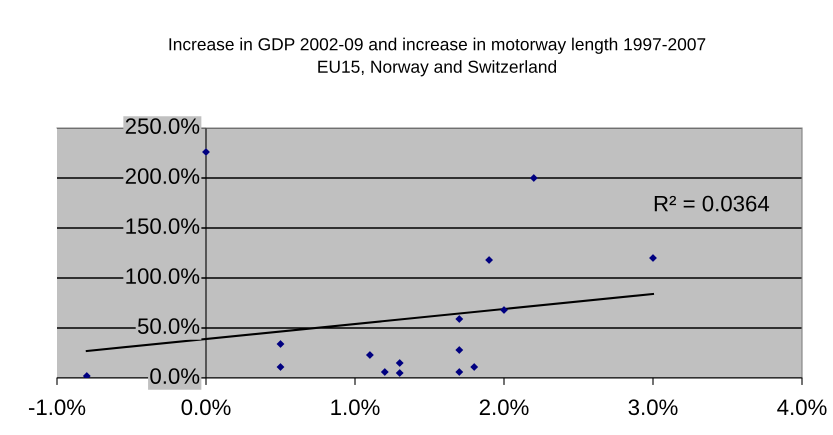 Image resolution: width=833 pixels, height=435 pixels. What do you see at coordinates (175, 376) in the screenshot?
I see `y-tick-label: 0.0%` at bounding box center [175, 376].